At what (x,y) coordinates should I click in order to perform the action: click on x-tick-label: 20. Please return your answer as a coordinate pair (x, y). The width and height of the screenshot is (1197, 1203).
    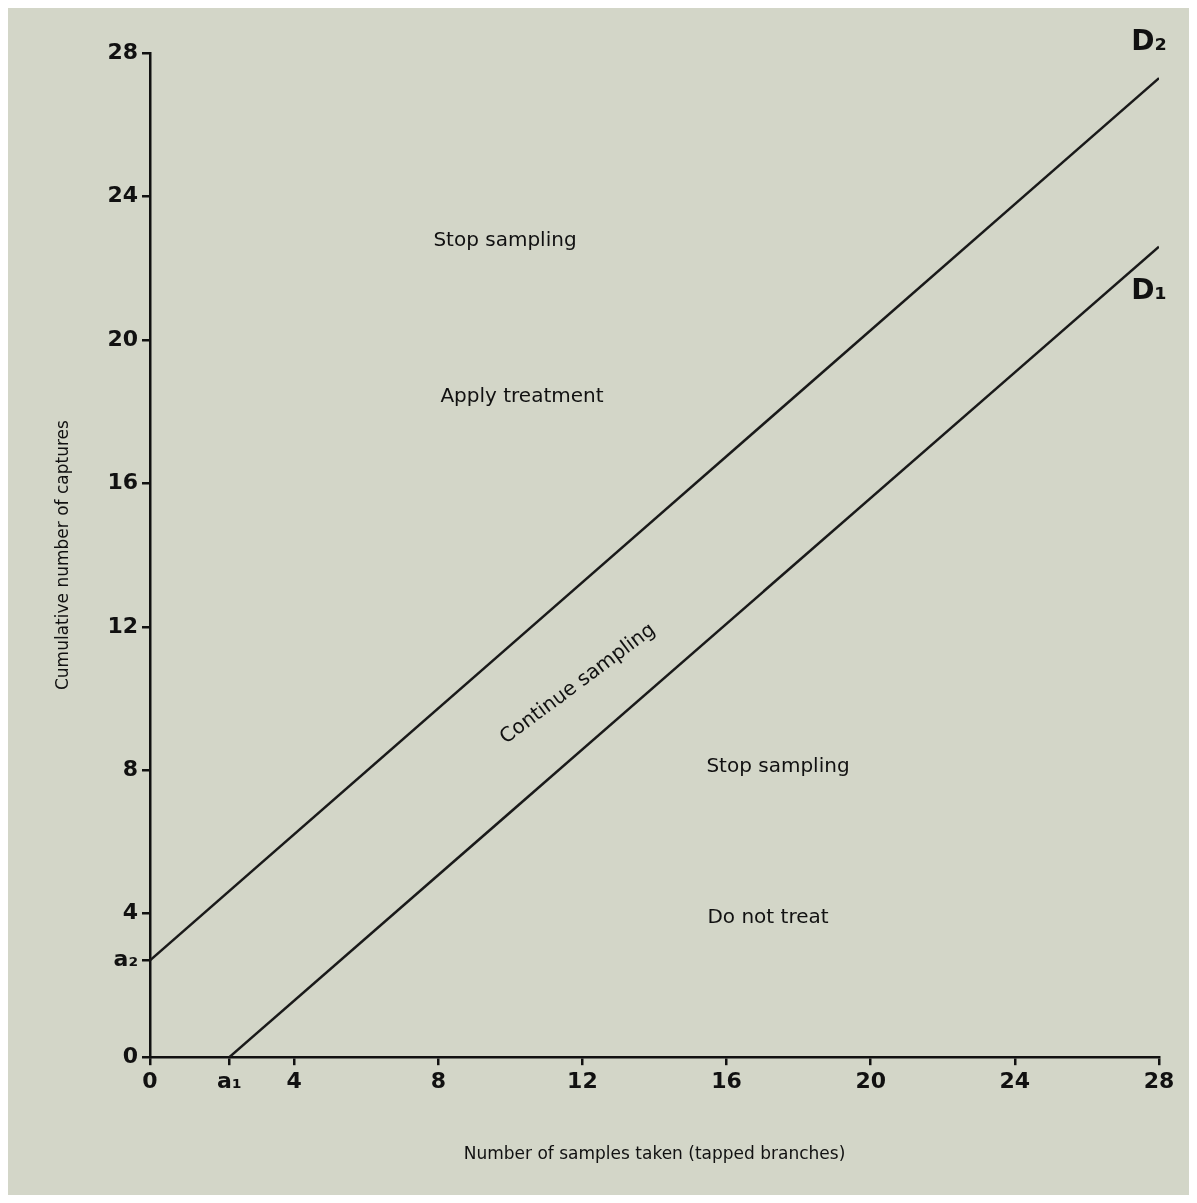
    Looking at the image, I should click on (871, 1081).